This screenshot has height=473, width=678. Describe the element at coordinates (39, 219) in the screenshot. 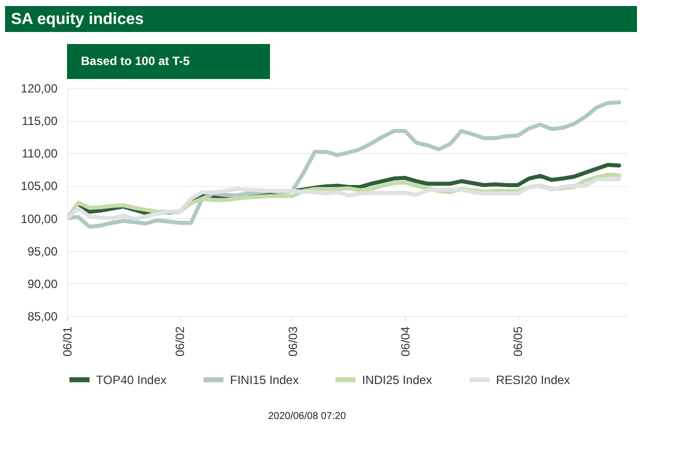

I see `y-tick-label: 100,00` at that location.